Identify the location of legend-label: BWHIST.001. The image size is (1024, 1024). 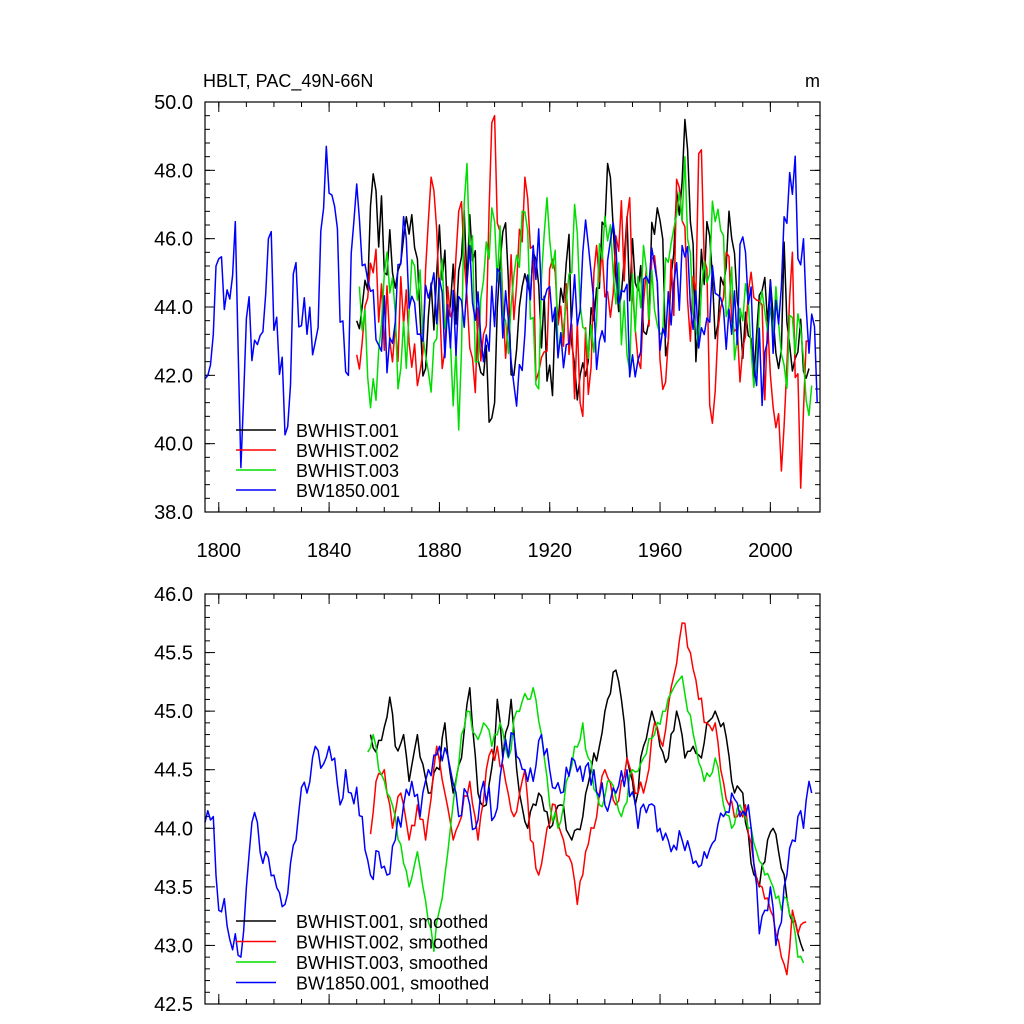
(347, 431).